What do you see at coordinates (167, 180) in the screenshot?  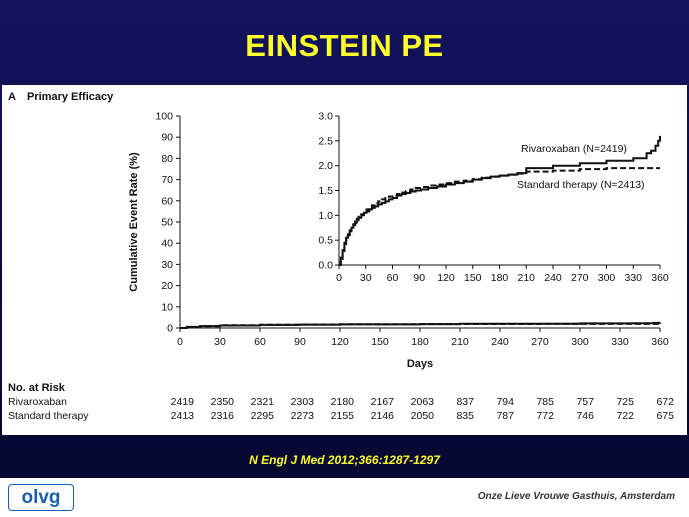 I see `y-tick-label: 70` at bounding box center [167, 180].